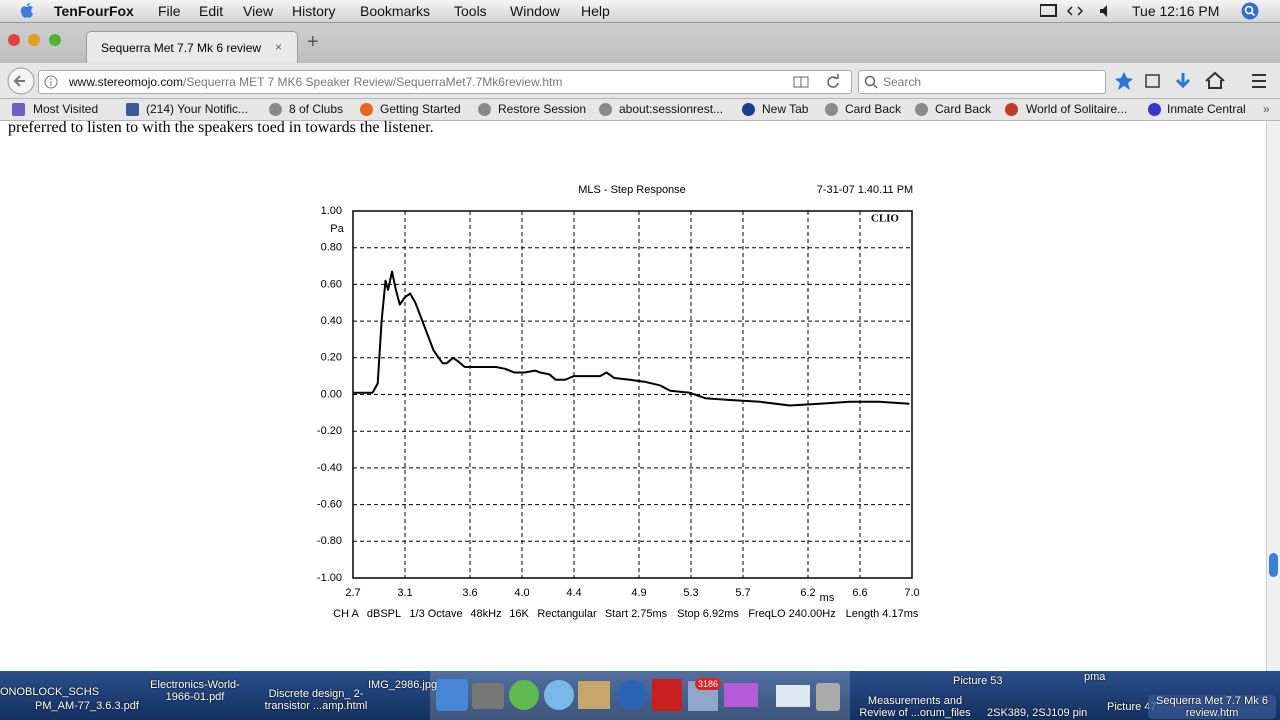 This screenshot has width=1280, height=720. Describe the element at coordinates (470, 11) in the screenshot. I see `menu-item: Tools` at that location.